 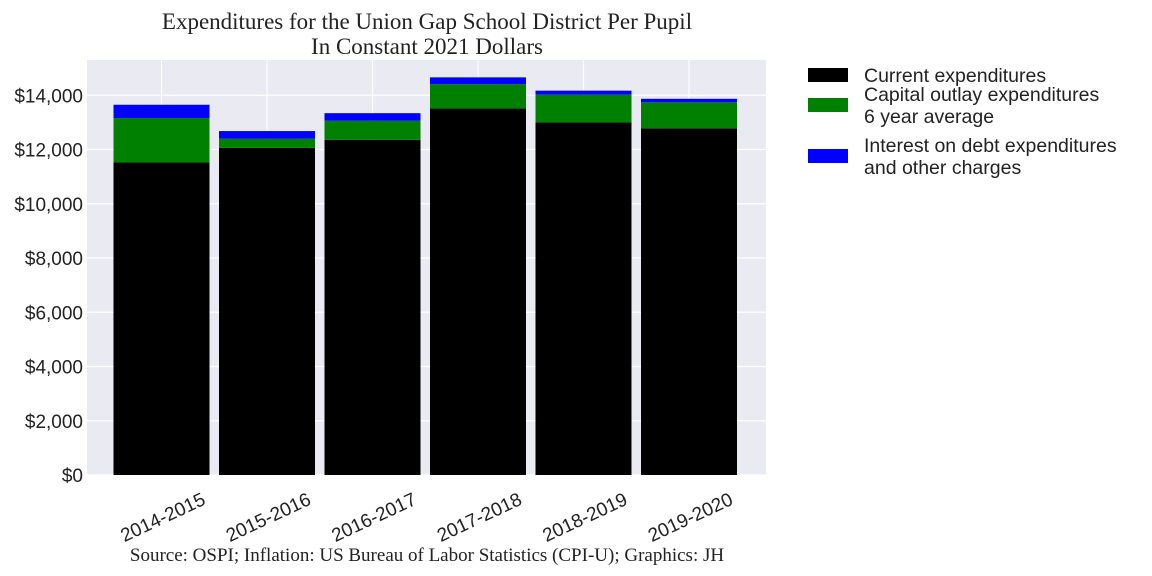 I want to click on bar-capital-outlay-expenditures-2018-2019, so click(x=583, y=108).